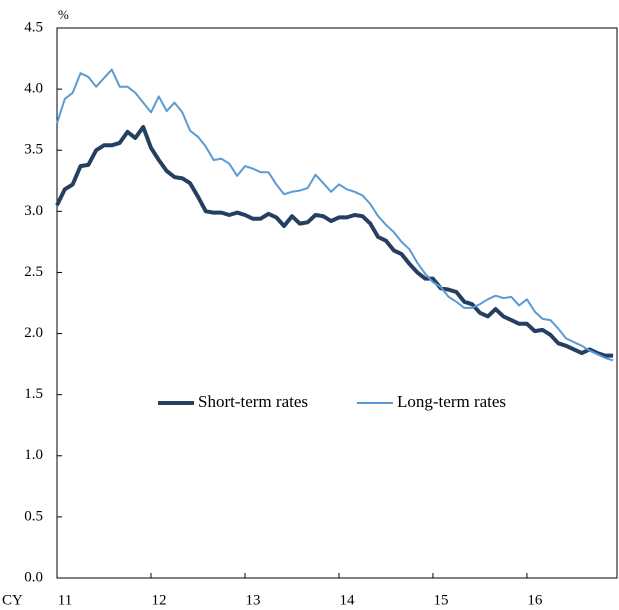  Describe the element at coordinates (33, 333) in the screenshot. I see `y-tick-label: 2.0` at that location.